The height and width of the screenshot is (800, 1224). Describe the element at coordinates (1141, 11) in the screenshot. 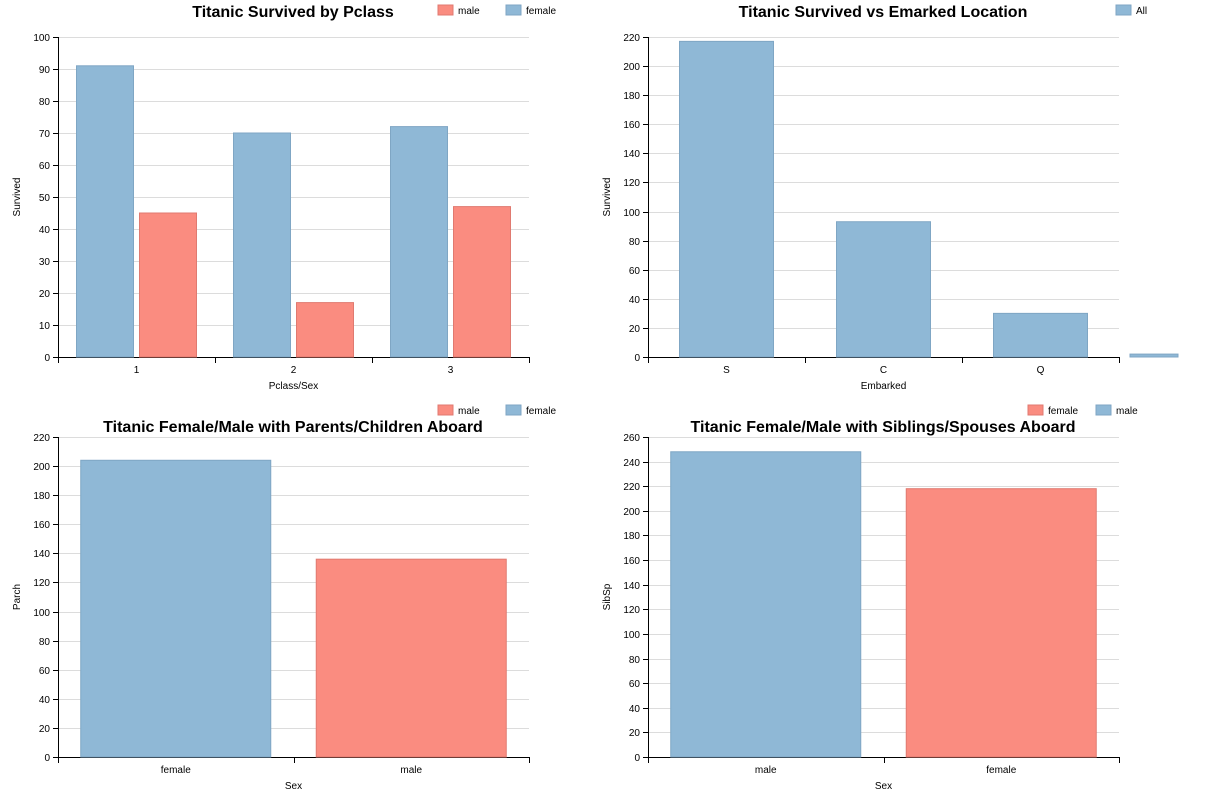

I see `legend-label: All` at that location.